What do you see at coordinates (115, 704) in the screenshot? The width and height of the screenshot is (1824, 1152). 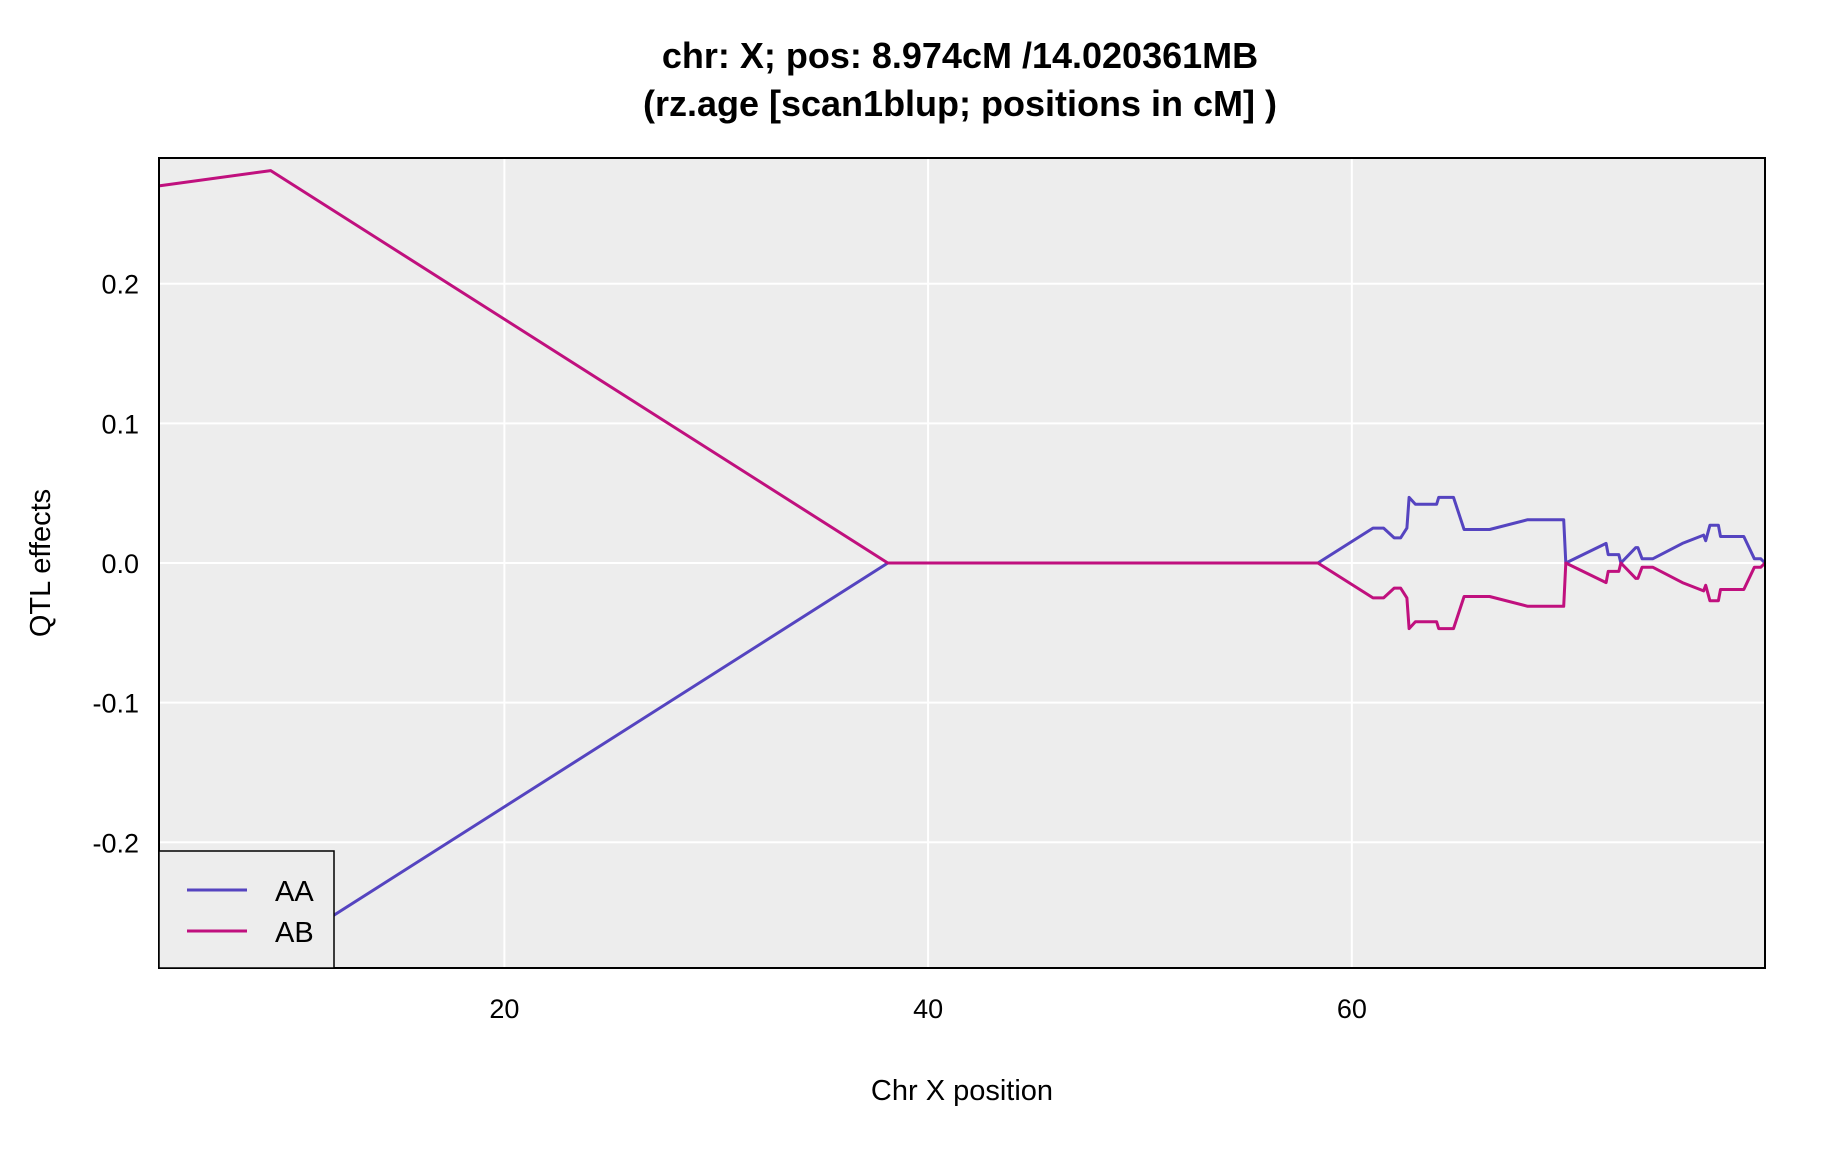 I see `y-tick-label: -0.1` at bounding box center [115, 704].